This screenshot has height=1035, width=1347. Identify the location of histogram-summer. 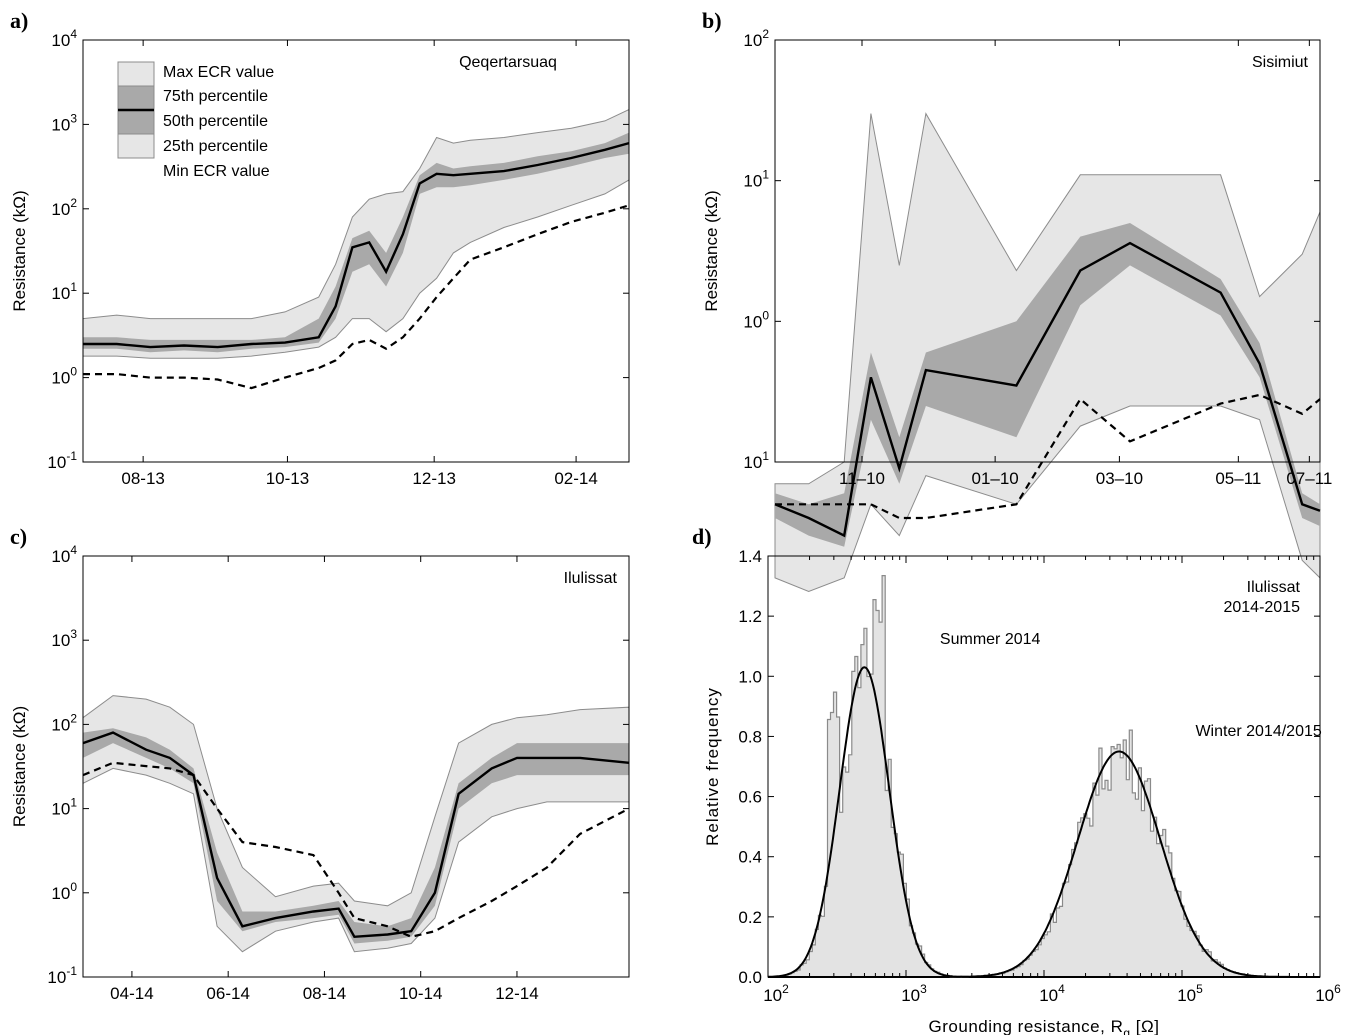
(868, 776).